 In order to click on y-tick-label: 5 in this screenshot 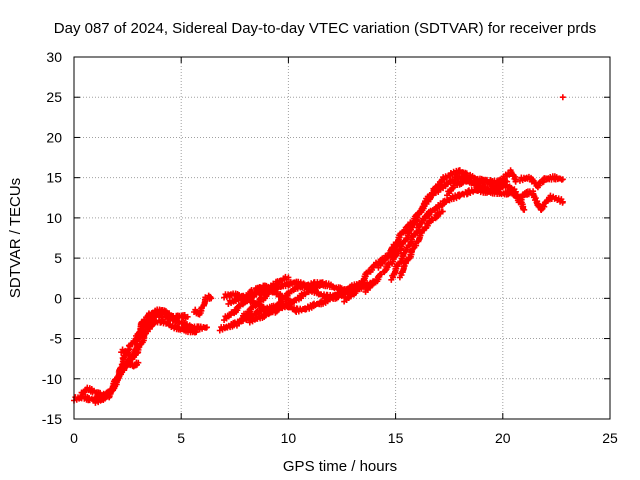, I will do `click(58, 258)`.